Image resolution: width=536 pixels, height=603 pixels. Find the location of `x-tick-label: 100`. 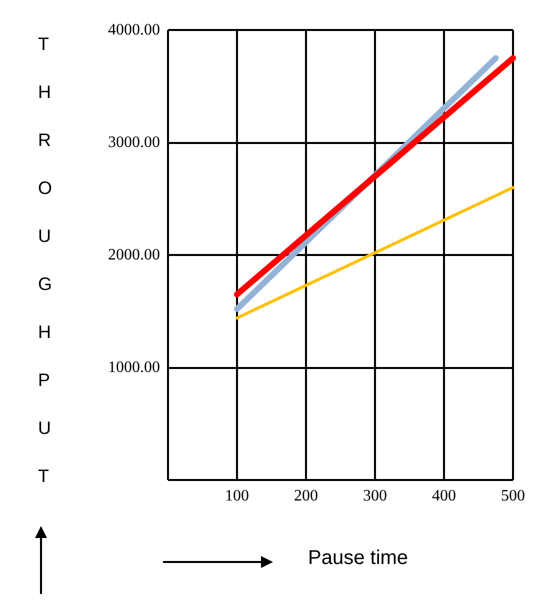

x-tick-label: 100 is located at coordinates (237, 496).